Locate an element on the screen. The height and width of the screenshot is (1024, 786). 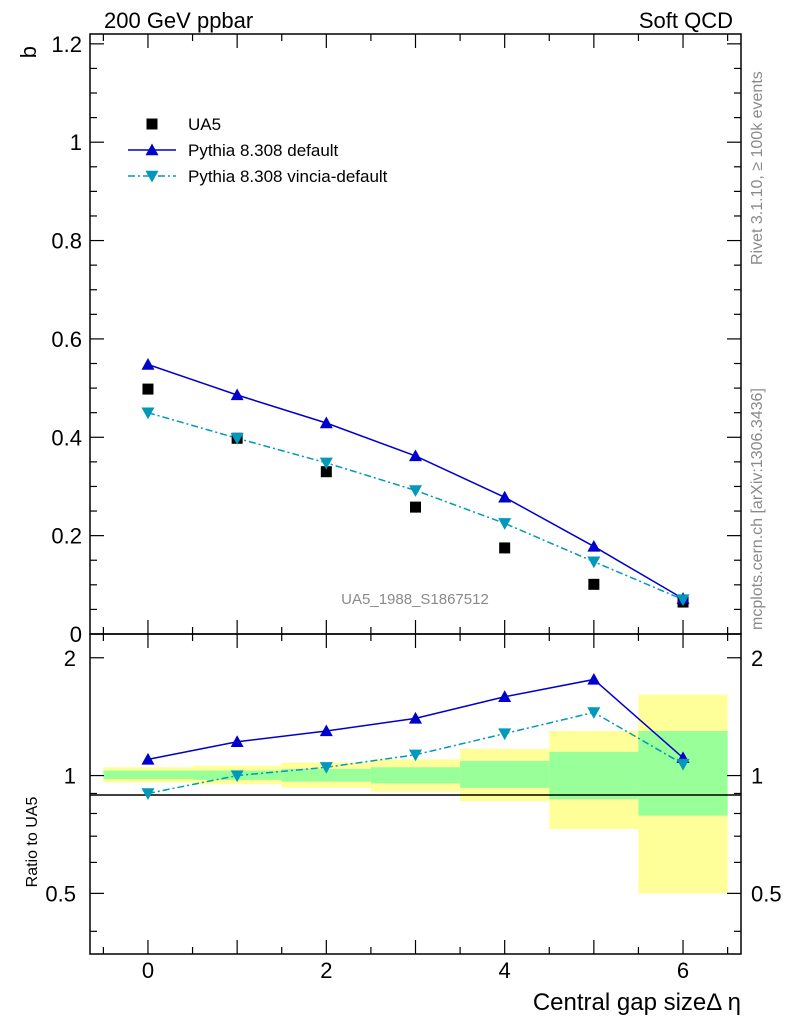
main-y-tick-label: 1.2 is located at coordinates (66, 44).